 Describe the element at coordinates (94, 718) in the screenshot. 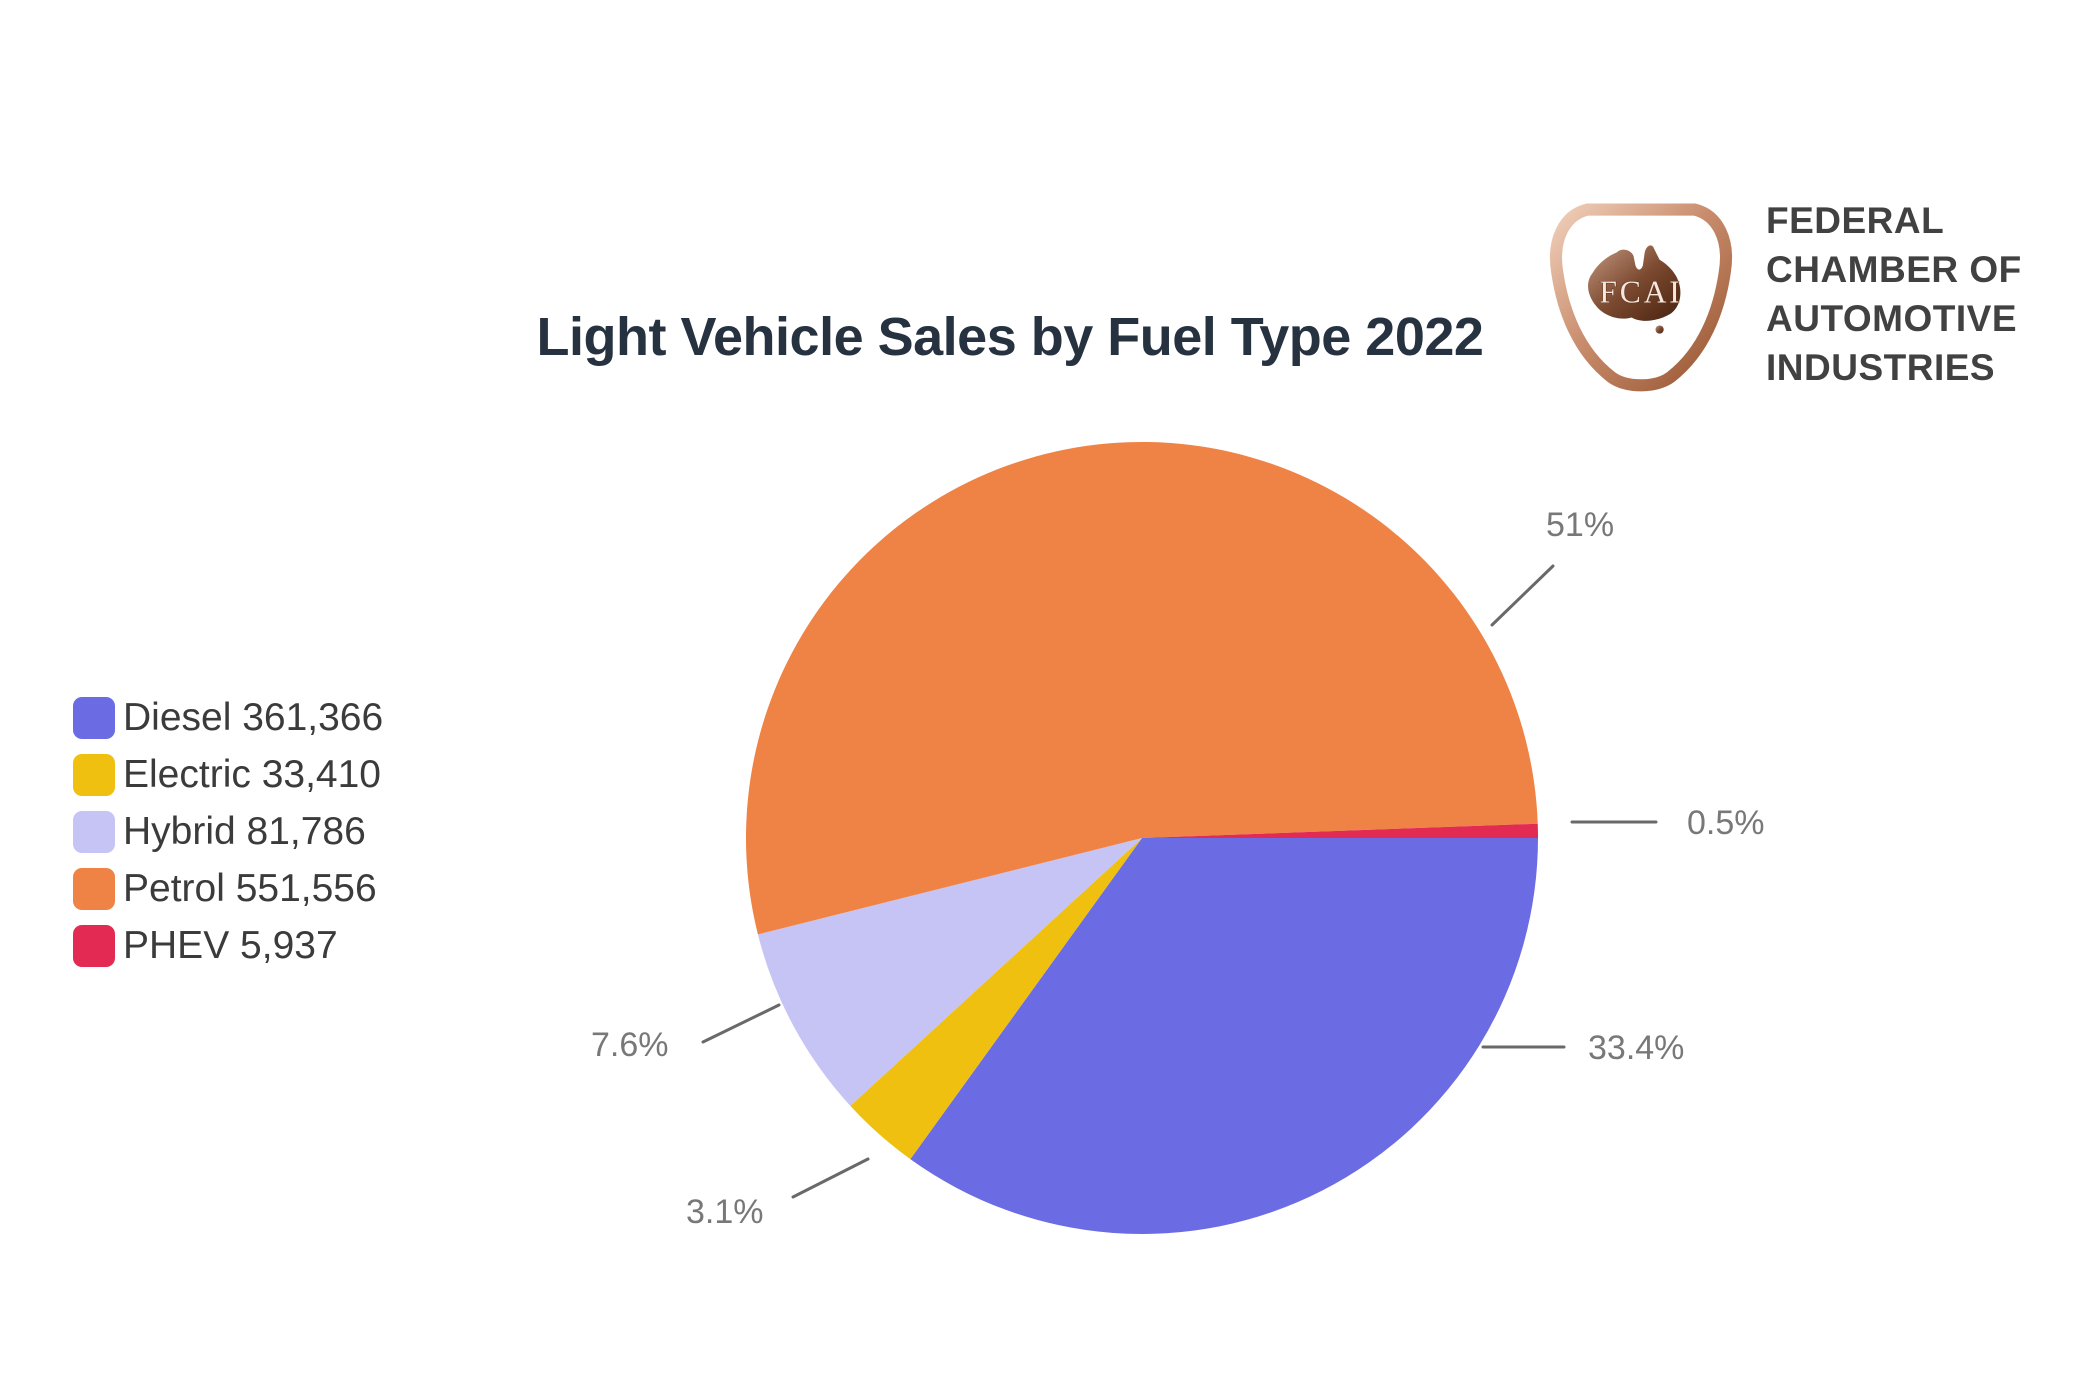

I see `legend-swatch-diesel` at that location.